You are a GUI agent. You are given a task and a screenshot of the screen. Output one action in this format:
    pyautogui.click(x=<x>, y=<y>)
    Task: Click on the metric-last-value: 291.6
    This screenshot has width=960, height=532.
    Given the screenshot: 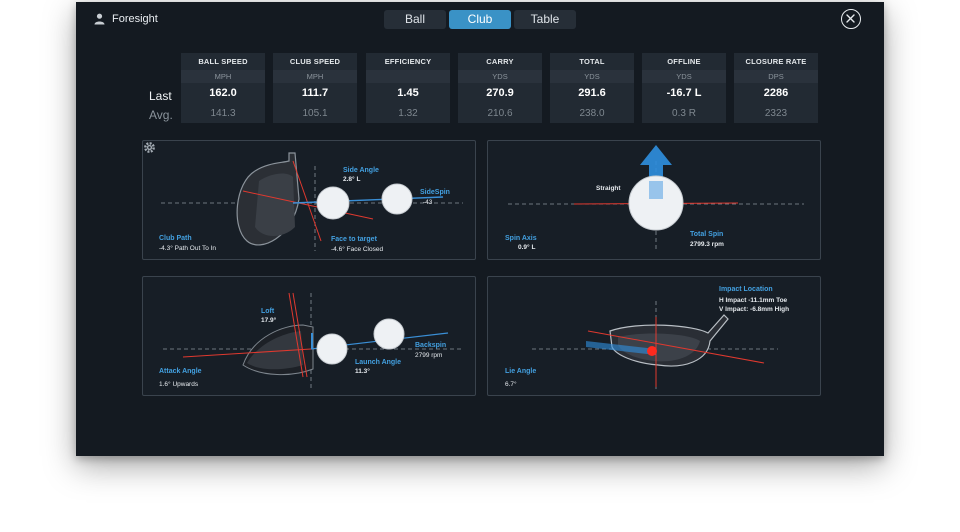 What is the action you would take?
    pyautogui.click(x=592, y=93)
    